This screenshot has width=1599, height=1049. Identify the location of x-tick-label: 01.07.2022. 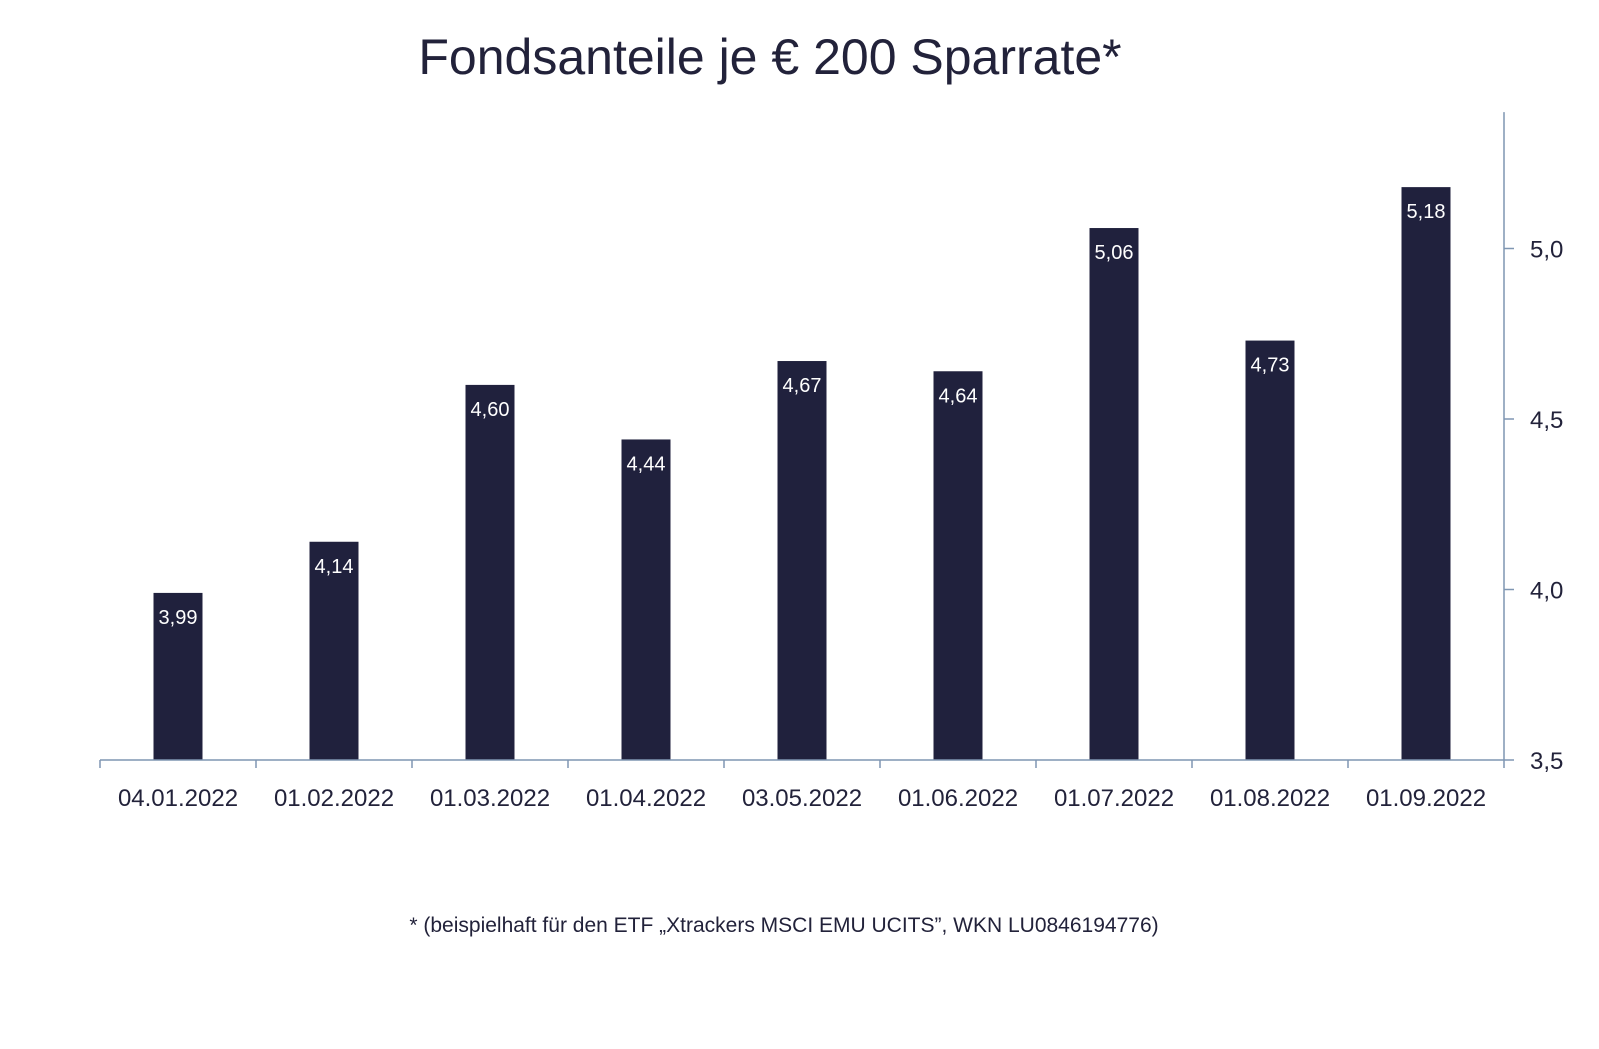
(1114, 798).